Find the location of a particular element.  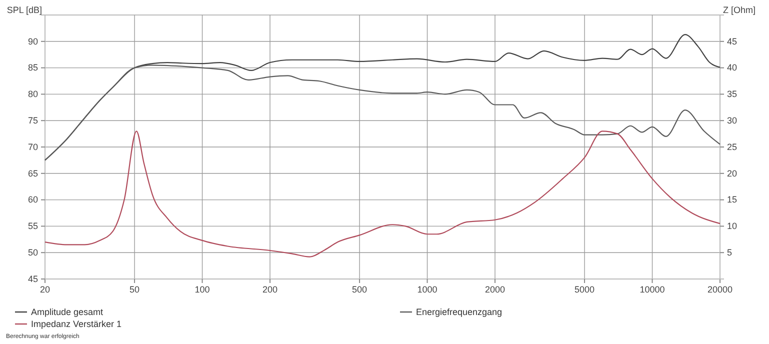

x-tick-label: 500 is located at coordinates (360, 289).